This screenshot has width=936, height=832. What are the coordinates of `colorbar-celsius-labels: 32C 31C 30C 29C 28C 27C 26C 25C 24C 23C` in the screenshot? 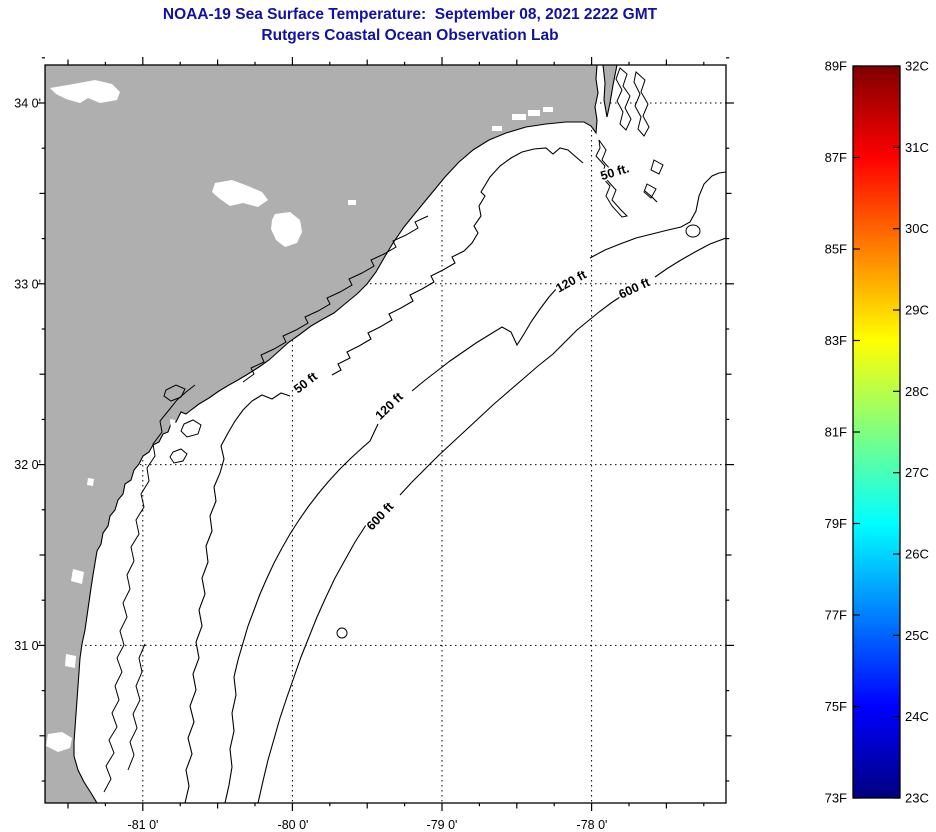 It's located at (917, 432).